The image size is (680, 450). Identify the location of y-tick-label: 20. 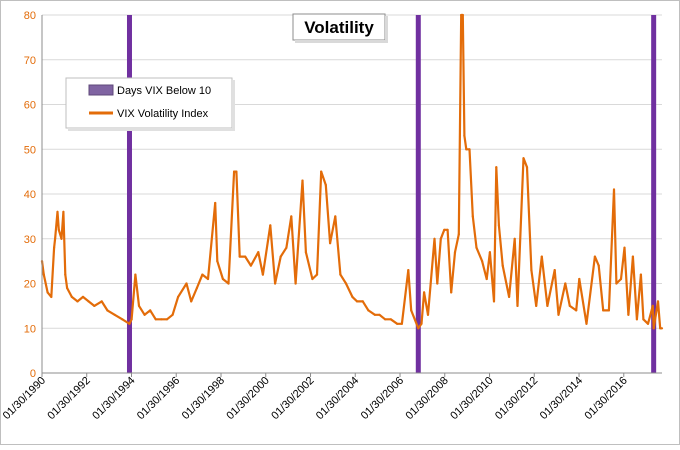
(30, 285).